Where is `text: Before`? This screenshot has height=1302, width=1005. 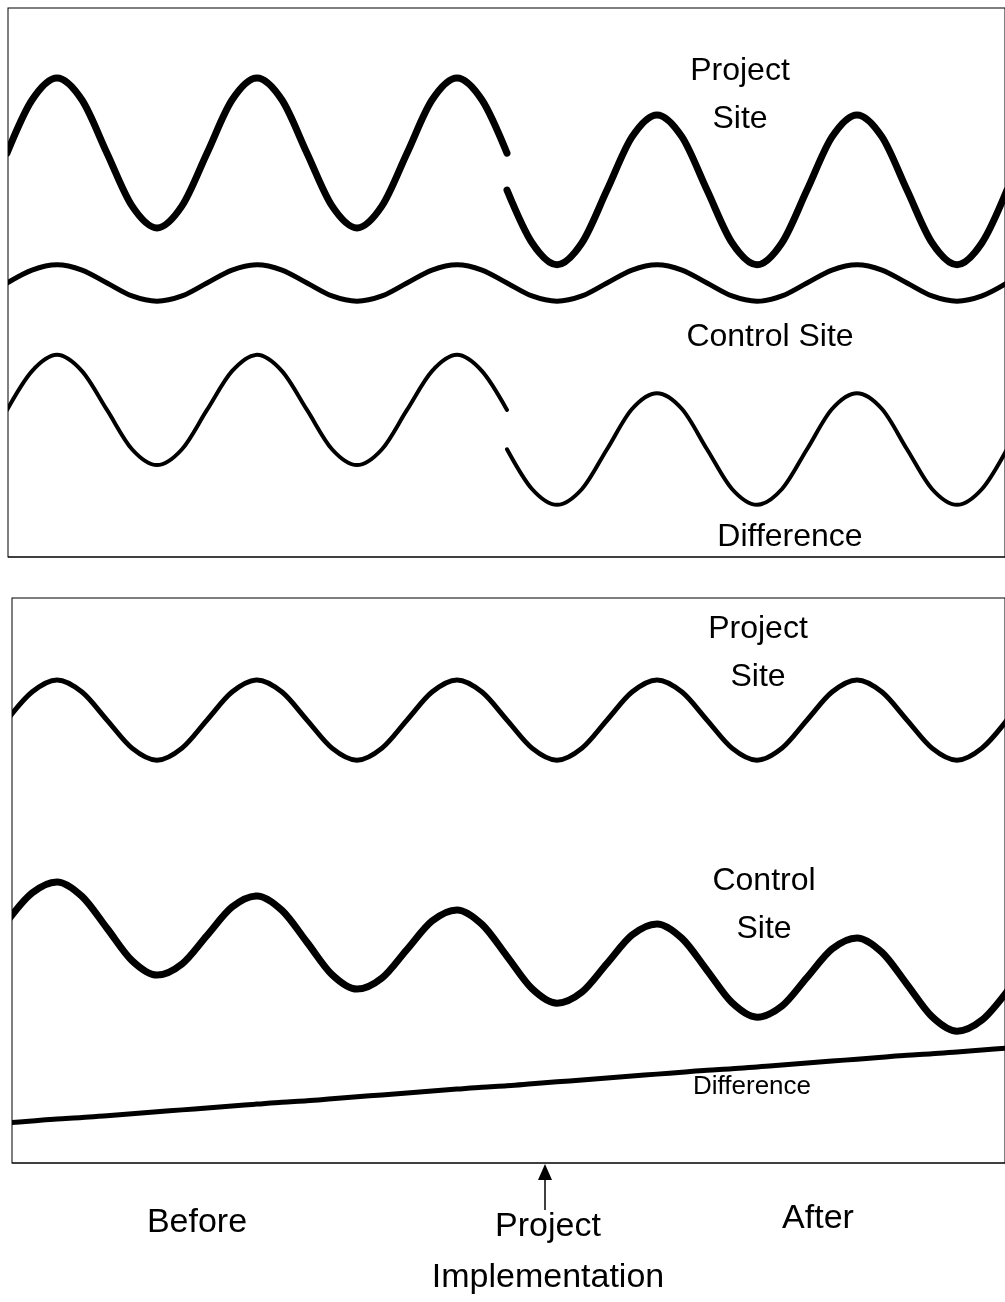 text: Before is located at coordinates (197, 1220).